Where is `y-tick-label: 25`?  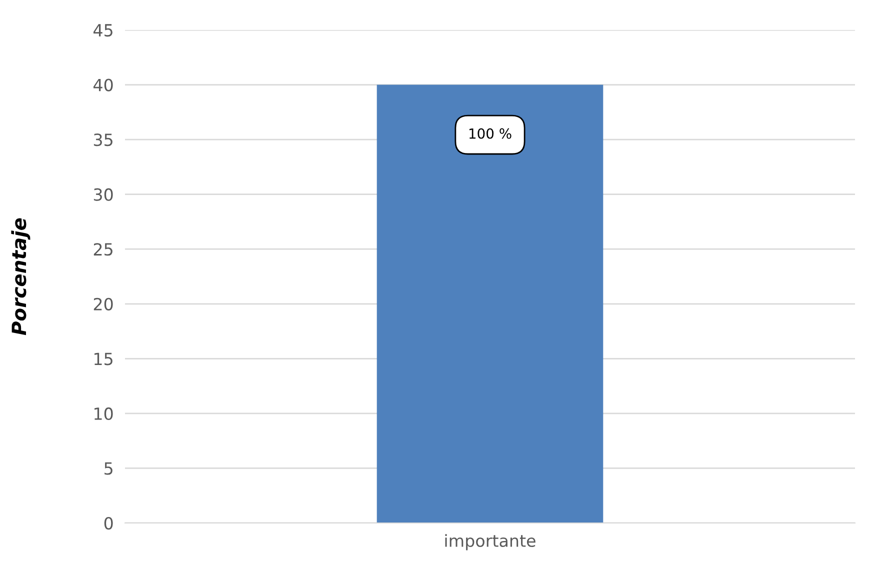 y-tick-label: 25 is located at coordinates (103, 249).